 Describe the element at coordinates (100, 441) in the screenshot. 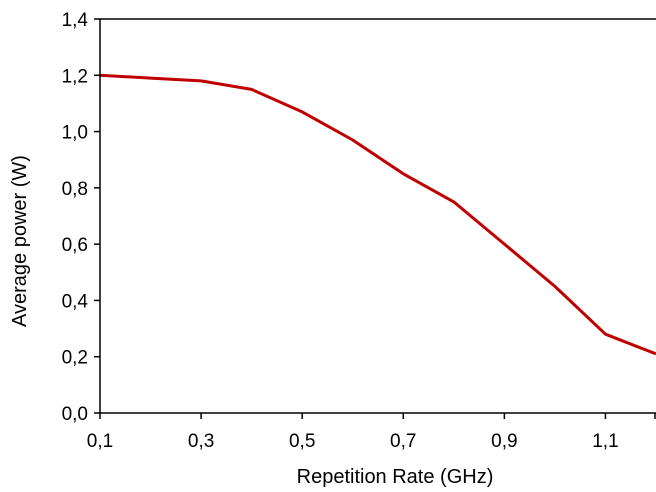

I see `x-tick-label: 0,1` at that location.